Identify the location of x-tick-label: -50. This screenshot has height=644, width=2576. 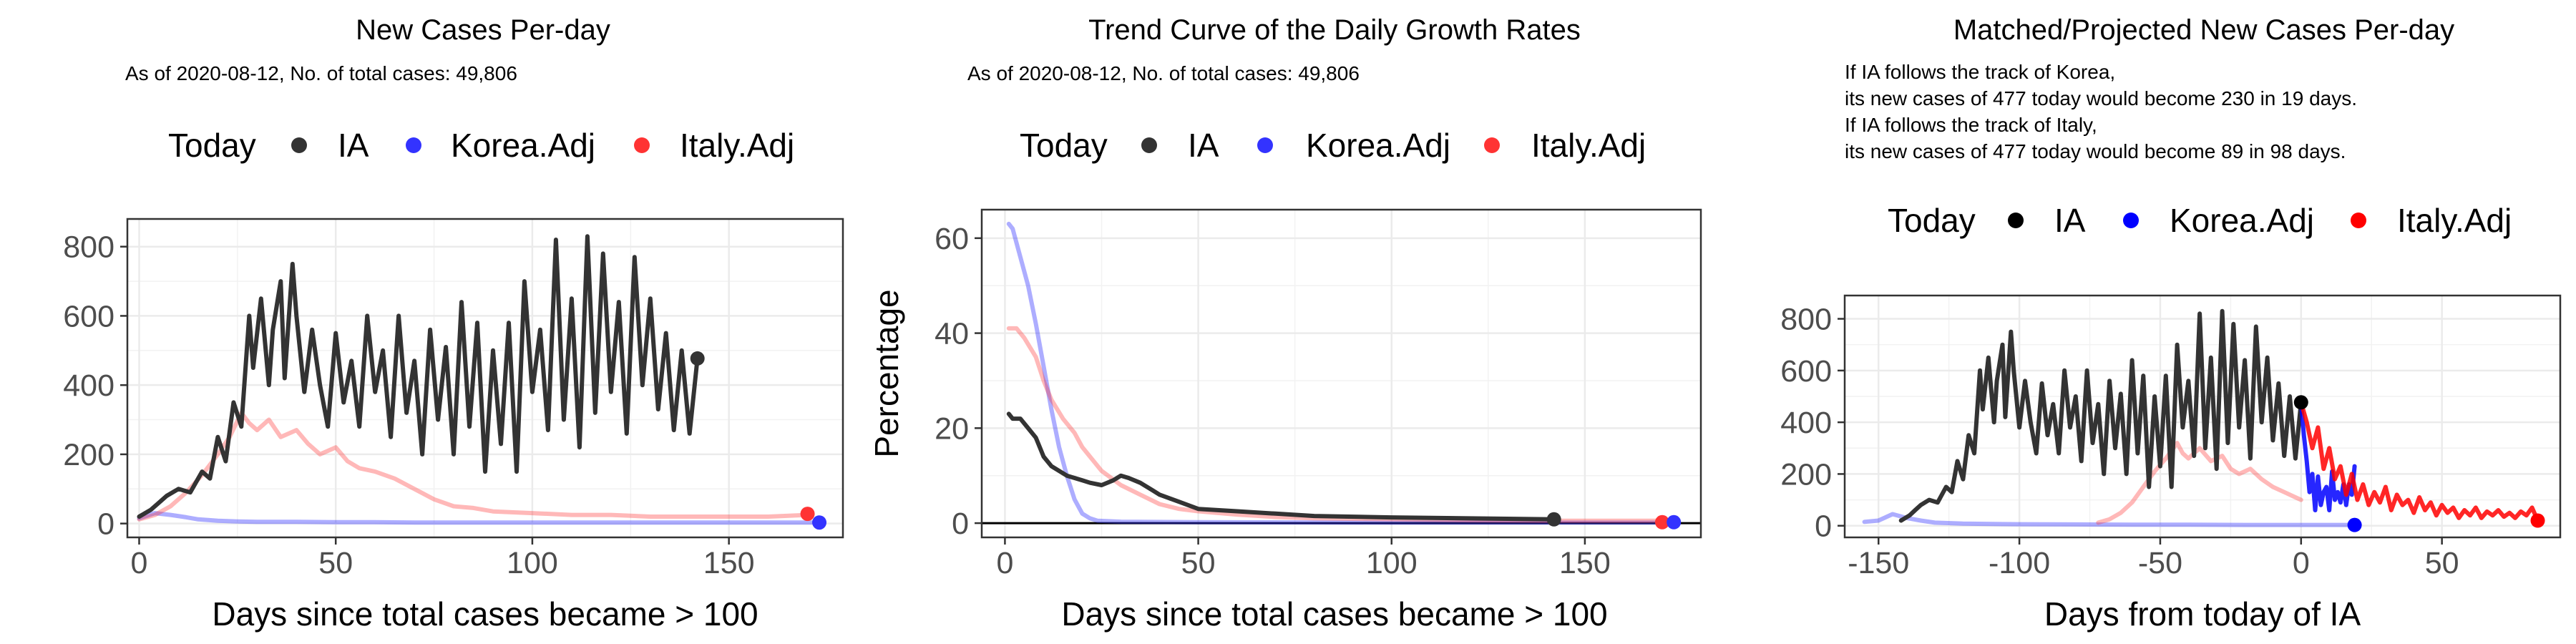
(2160, 563).